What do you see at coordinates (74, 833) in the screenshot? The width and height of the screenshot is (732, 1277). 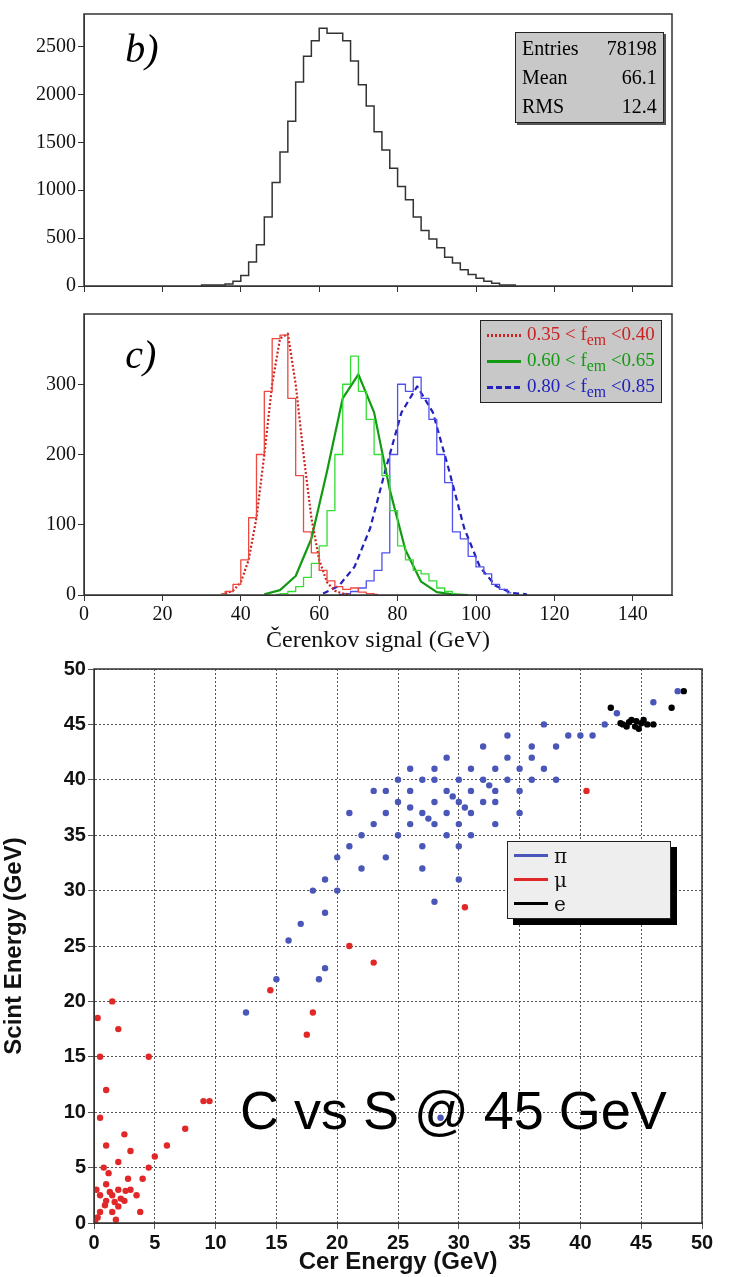 I see `y-tick-label: 35` at bounding box center [74, 833].